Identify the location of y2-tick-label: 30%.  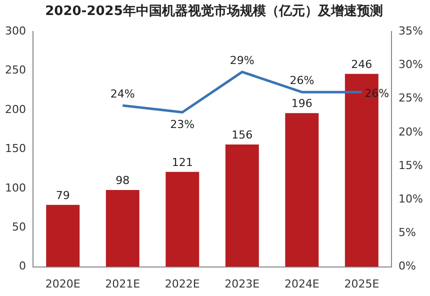
(411, 65).